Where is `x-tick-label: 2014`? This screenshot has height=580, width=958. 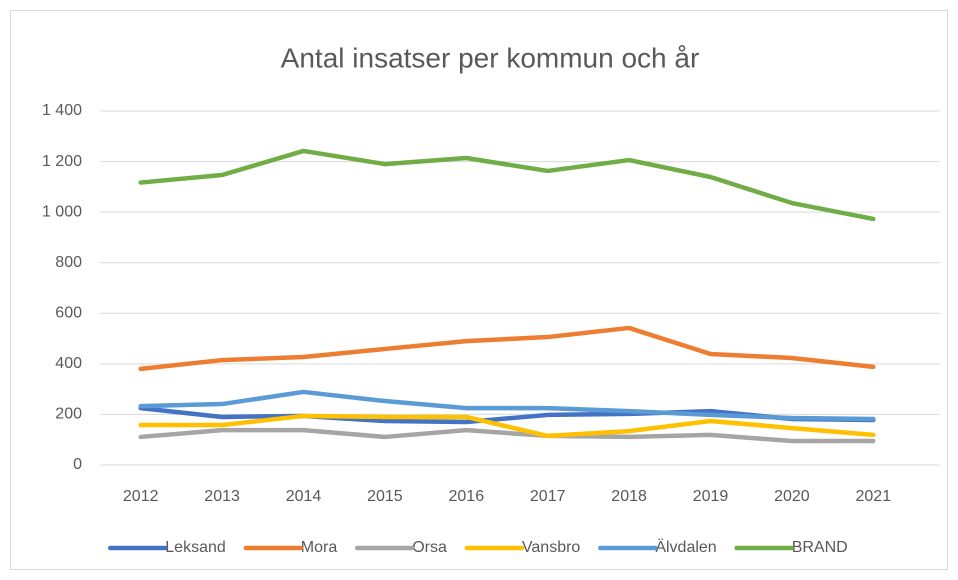
x-tick-label: 2014 is located at coordinates (304, 496).